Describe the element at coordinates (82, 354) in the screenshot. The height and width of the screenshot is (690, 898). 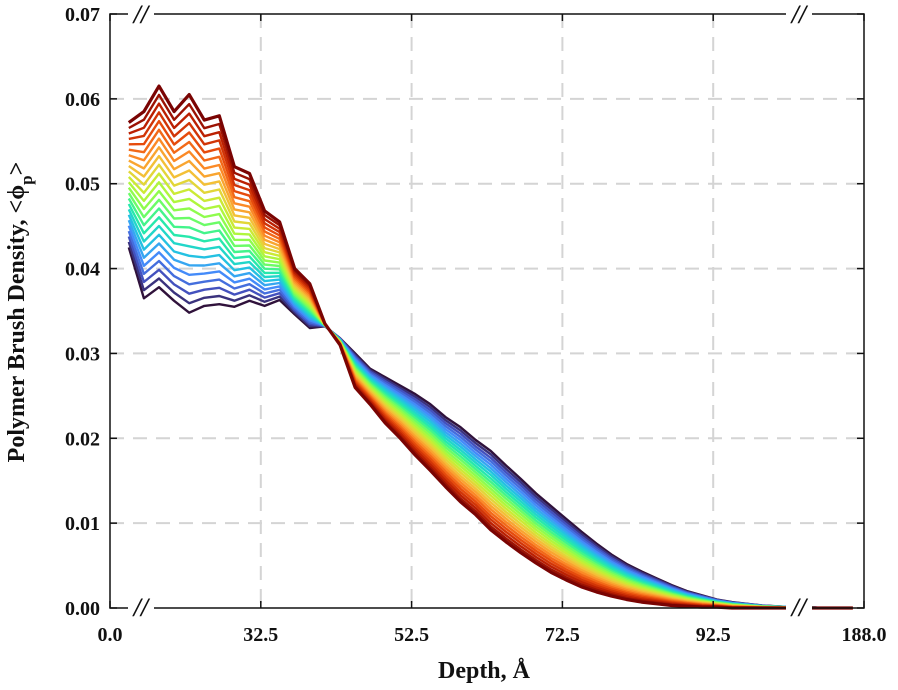
I see `y-tick-label: 0.03` at that location.